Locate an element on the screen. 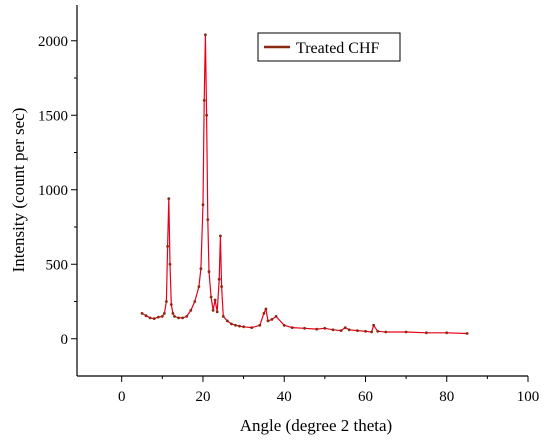 This screenshot has width=550, height=446. y-ticks: 0 500 1000 1500 2000 is located at coordinates (57, 191).